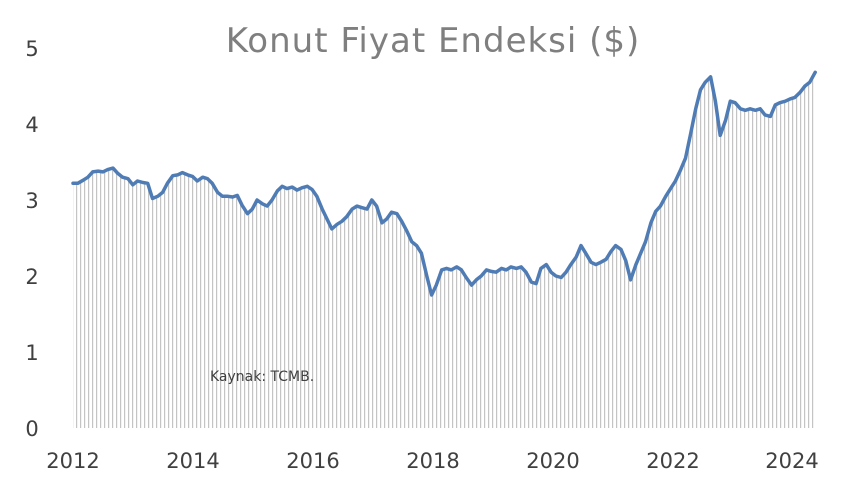 Image resolution: width=850 pixels, height=480 pixels. What do you see at coordinates (31, 429) in the screenshot?
I see `y-tick-label: 0` at bounding box center [31, 429].